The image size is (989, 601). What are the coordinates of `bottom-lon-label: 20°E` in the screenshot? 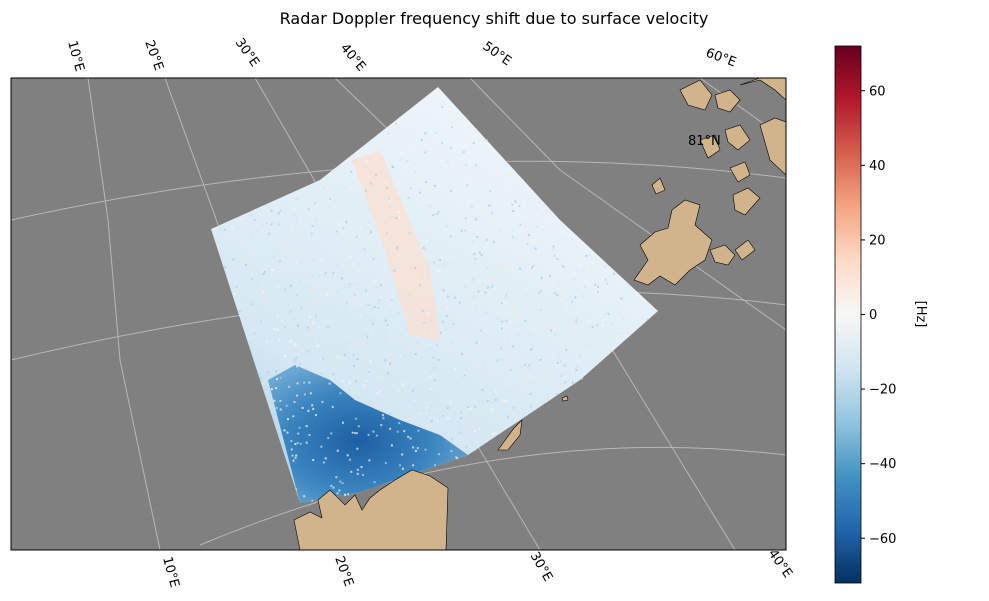 It's located at (343, 571).